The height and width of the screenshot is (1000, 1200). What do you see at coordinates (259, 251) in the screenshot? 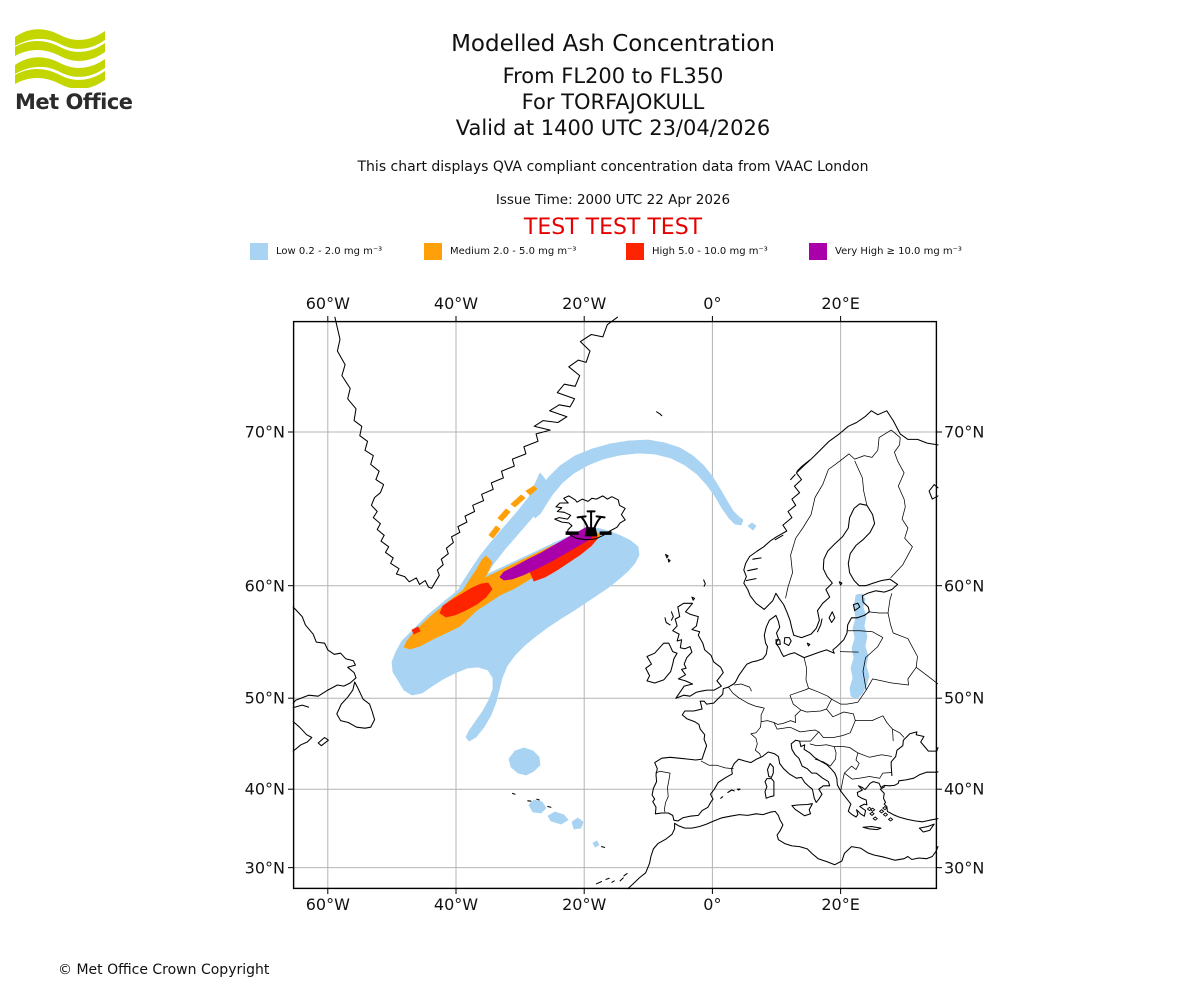
I see `legend-swatch-low` at bounding box center [259, 251].